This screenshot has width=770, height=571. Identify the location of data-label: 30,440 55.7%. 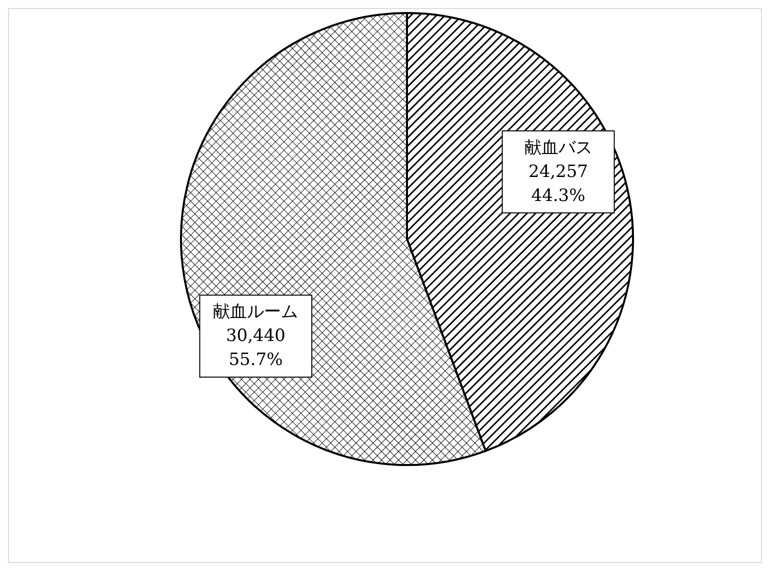
(256, 348).